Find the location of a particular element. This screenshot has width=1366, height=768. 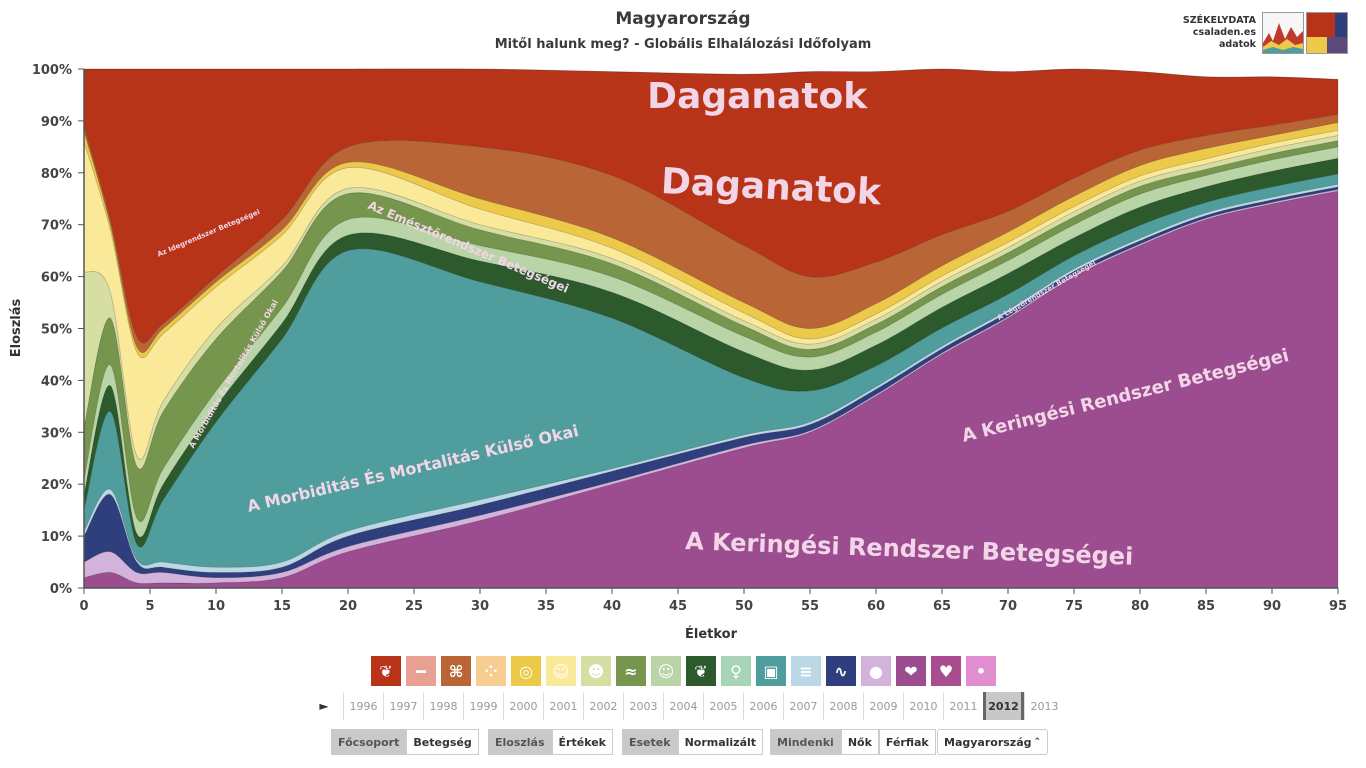

year-2009: 2009 is located at coordinates (883, 706).